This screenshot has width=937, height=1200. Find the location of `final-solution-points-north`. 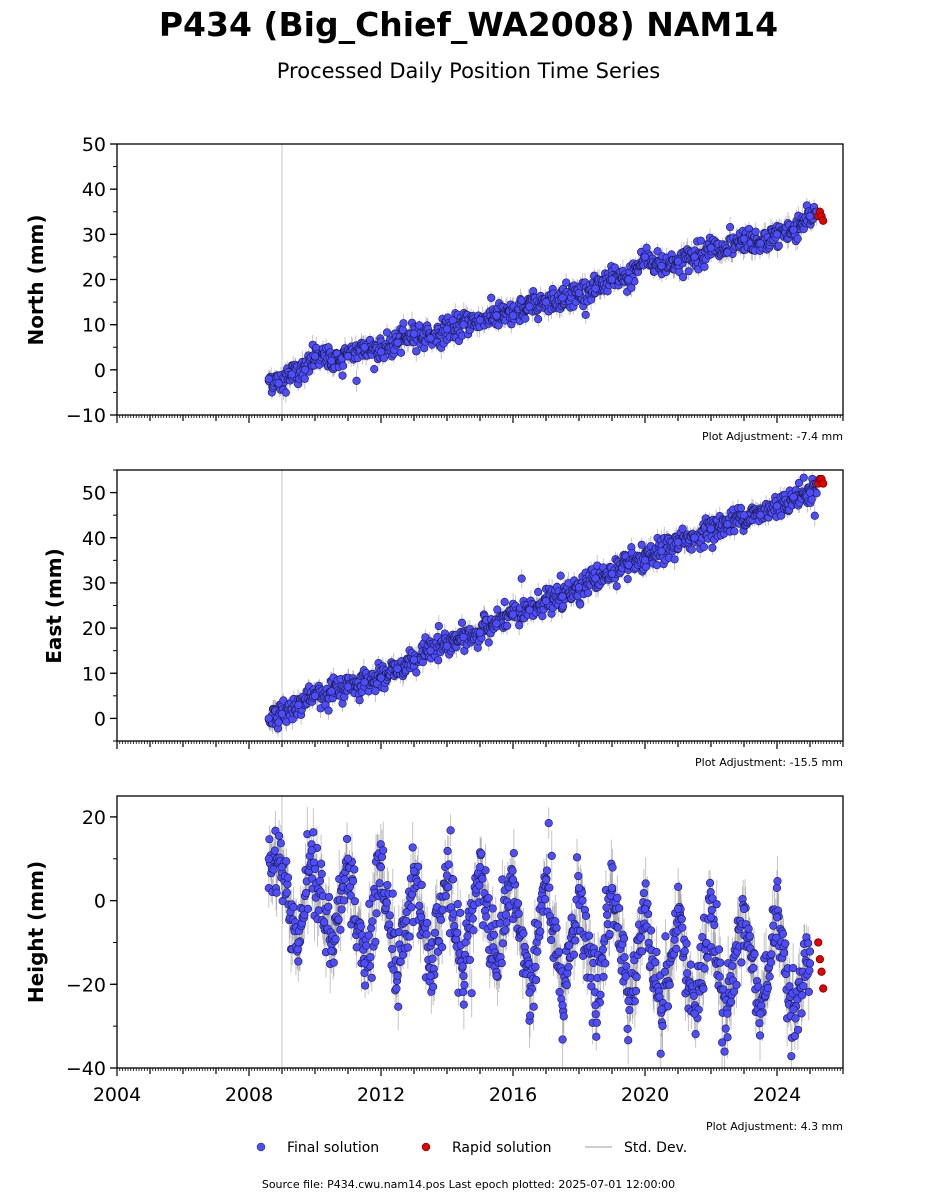

final-solution-points-north is located at coordinates (542, 299).